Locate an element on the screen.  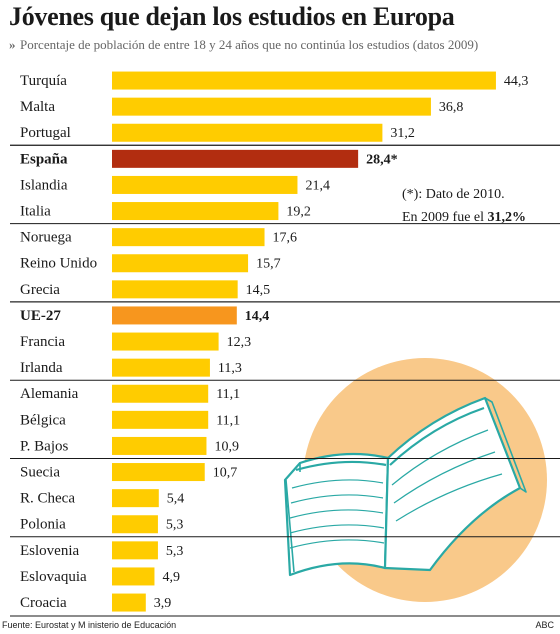
bar-italia is located at coordinates (195, 211).